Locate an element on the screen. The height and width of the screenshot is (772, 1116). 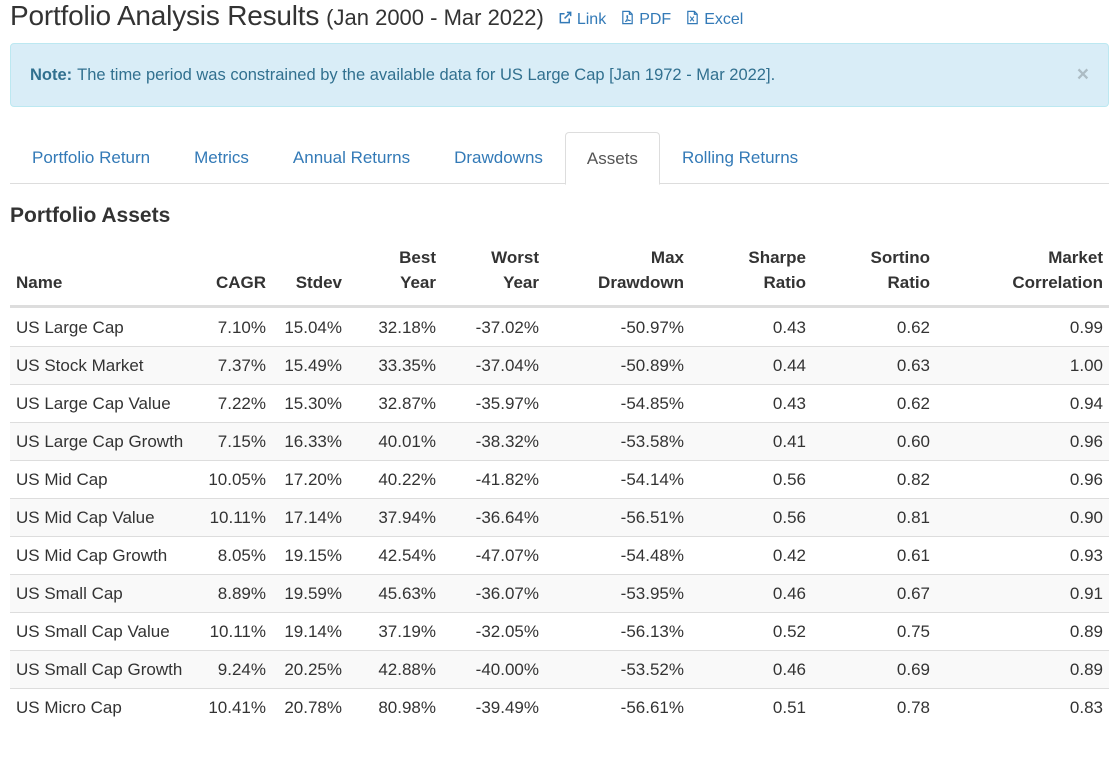
asset-name: US Large Cap Value is located at coordinates (104, 403).